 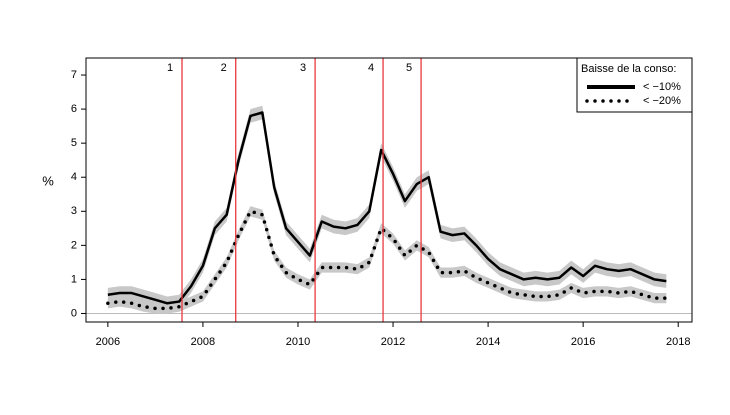 I want to click on event-label: 4, so click(x=371, y=68).